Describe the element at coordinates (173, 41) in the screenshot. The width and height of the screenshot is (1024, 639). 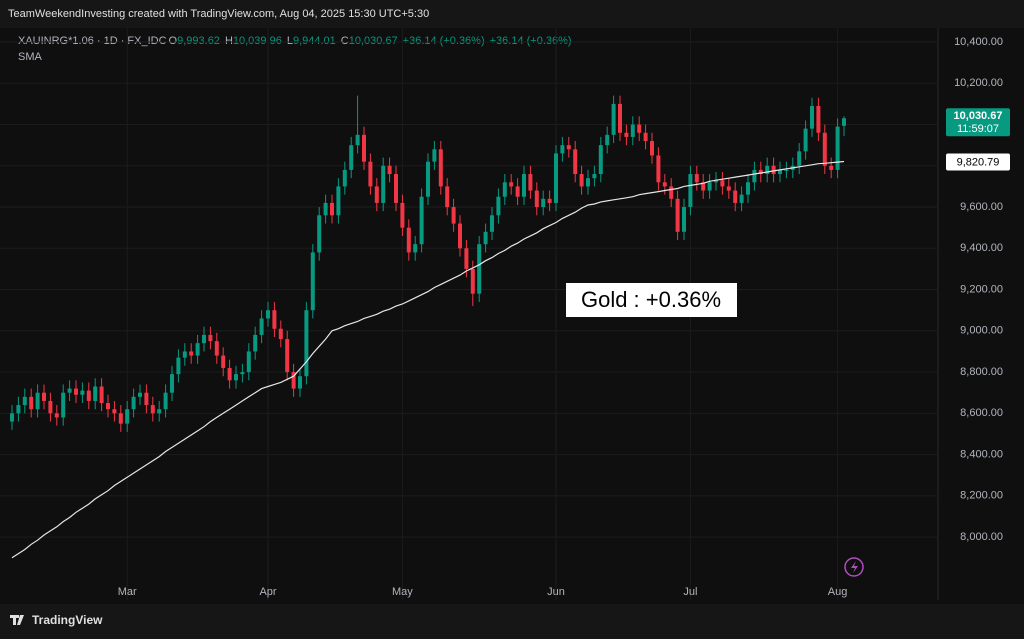
I see `open-label: O` at that location.